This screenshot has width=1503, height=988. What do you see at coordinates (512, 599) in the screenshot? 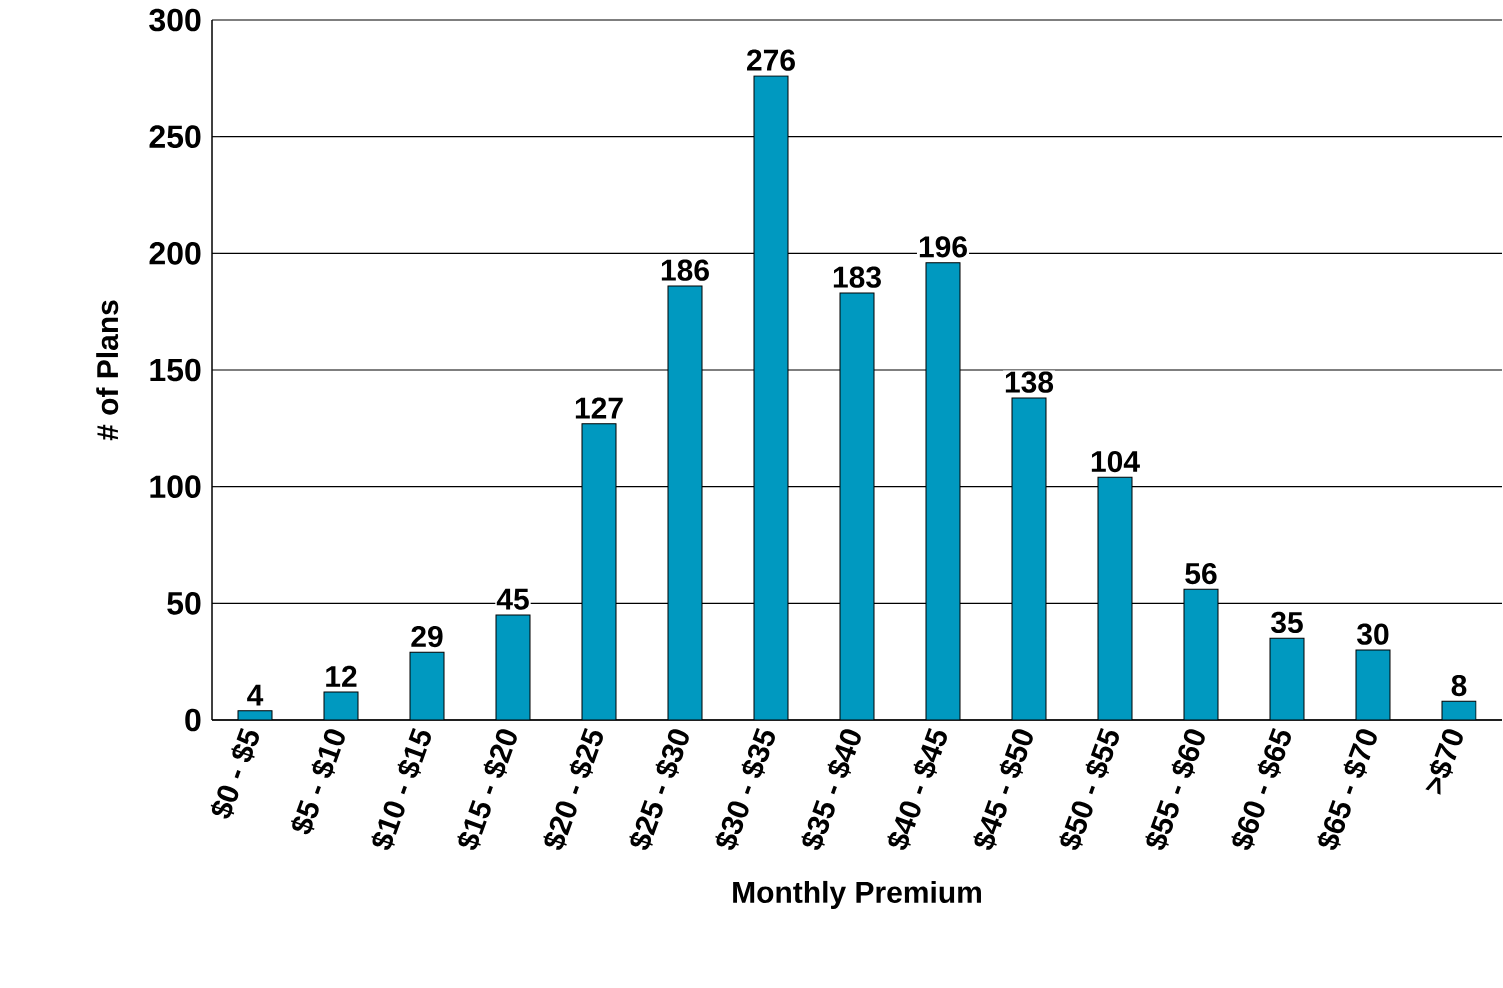
I see `data-label: 45` at bounding box center [512, 599].